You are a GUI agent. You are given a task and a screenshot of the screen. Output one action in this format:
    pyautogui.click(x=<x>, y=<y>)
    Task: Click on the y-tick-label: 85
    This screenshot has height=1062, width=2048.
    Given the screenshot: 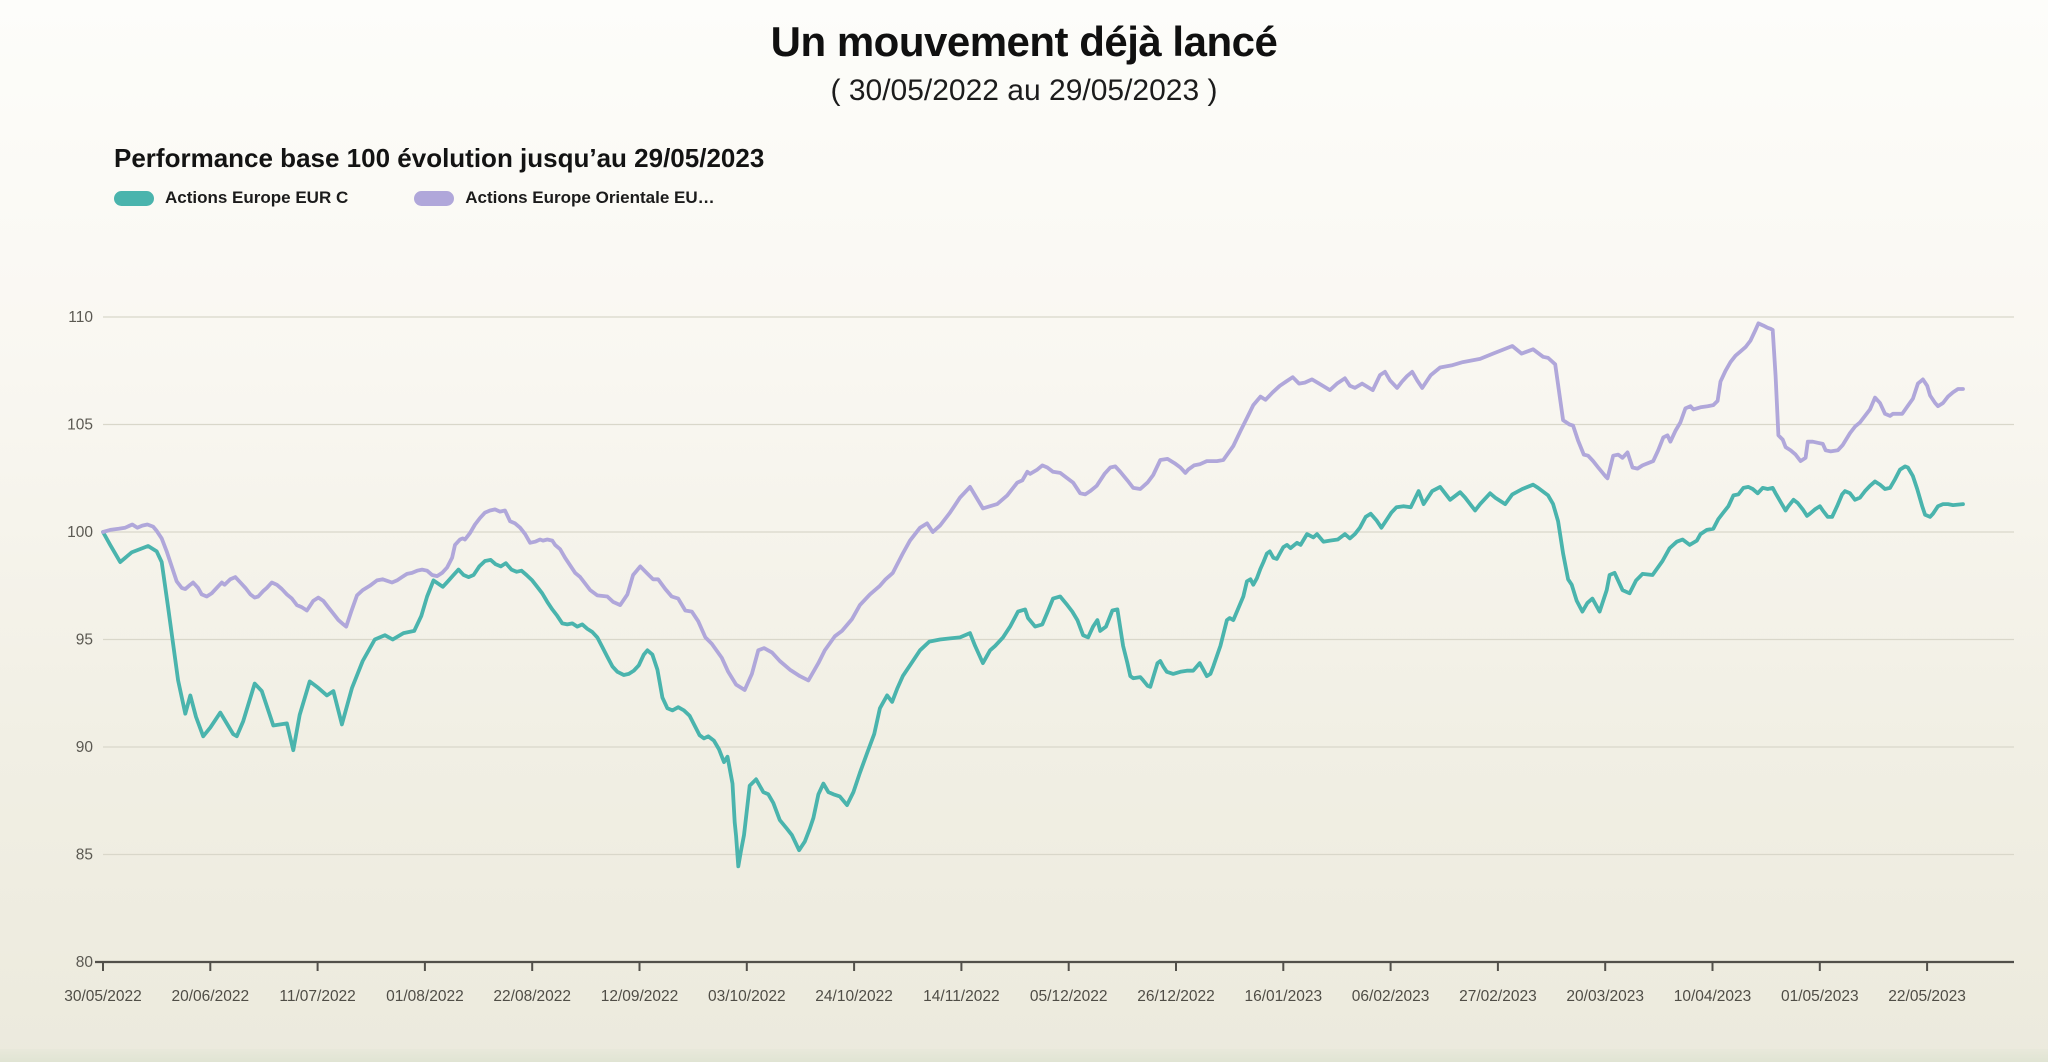 What is the action you would take?
    pyautogui.click(x=84, y=855)
    